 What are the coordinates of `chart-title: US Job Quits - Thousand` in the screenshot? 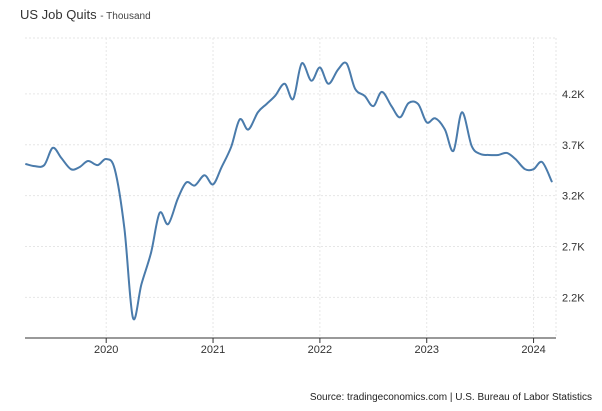 It's located at (85, 14).